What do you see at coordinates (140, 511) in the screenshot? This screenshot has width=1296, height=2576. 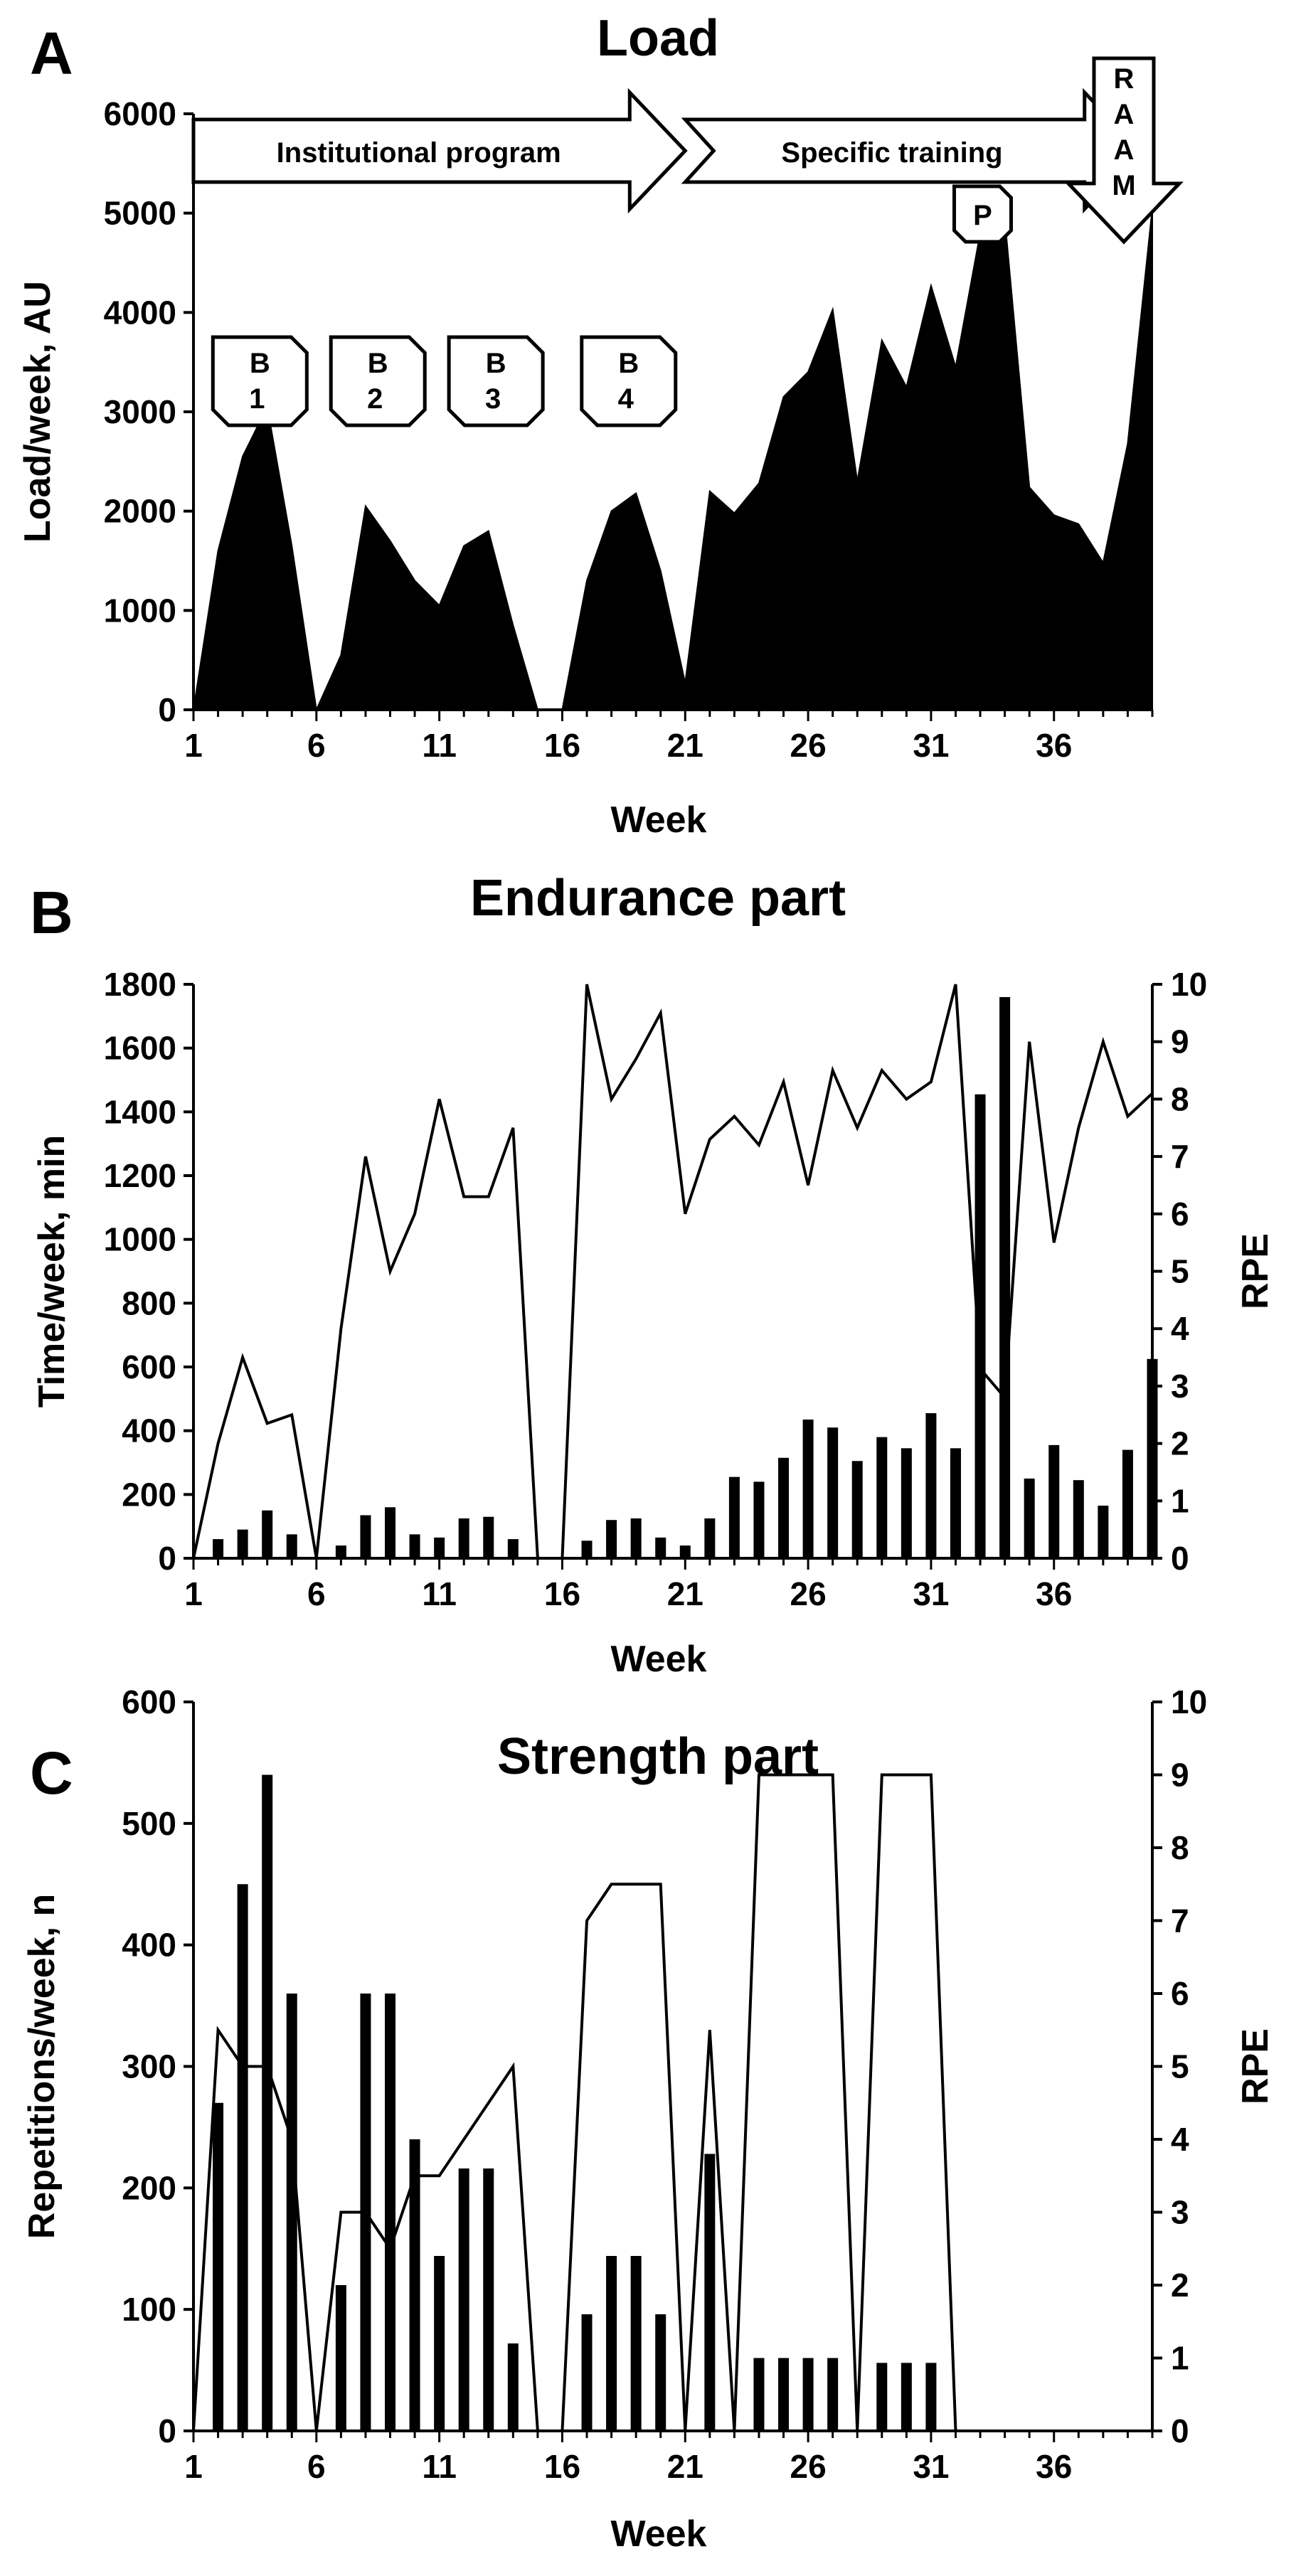 I see `y-tick-label: 2000` at bounding box center [140, 511].